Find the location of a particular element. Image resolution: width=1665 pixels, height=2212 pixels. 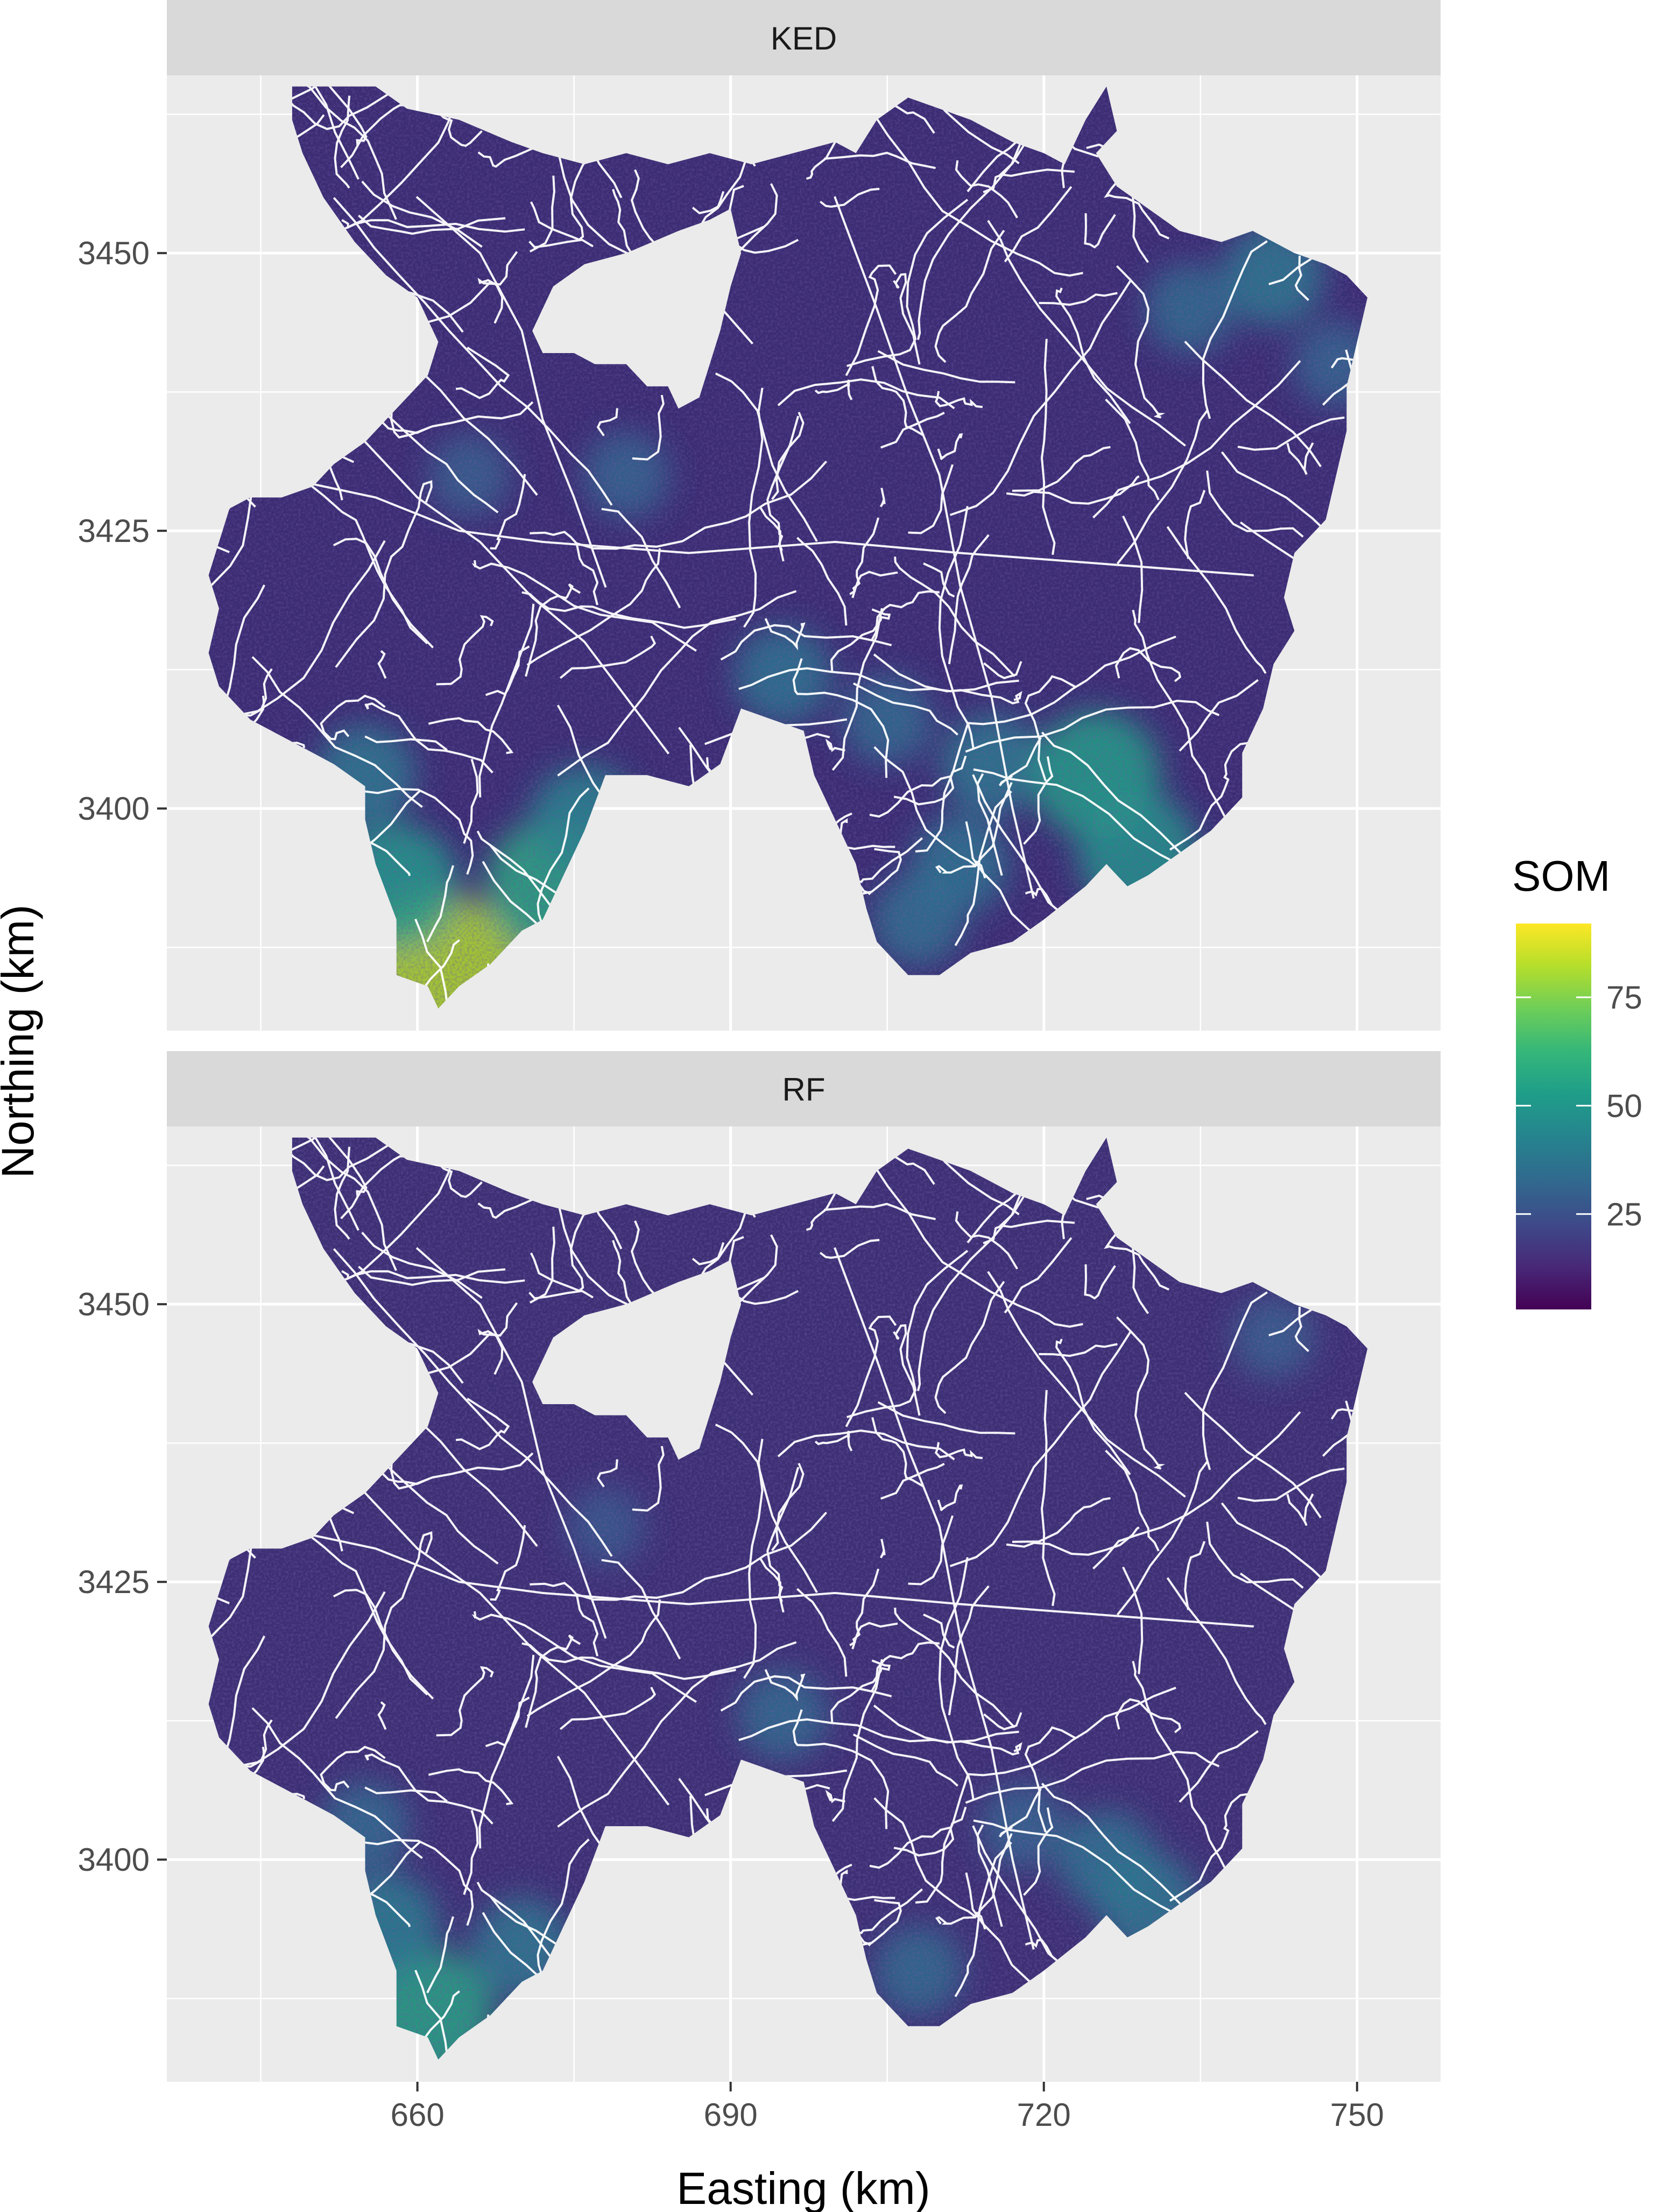

facet-strip-rf is located at coordinates (804, 1088).